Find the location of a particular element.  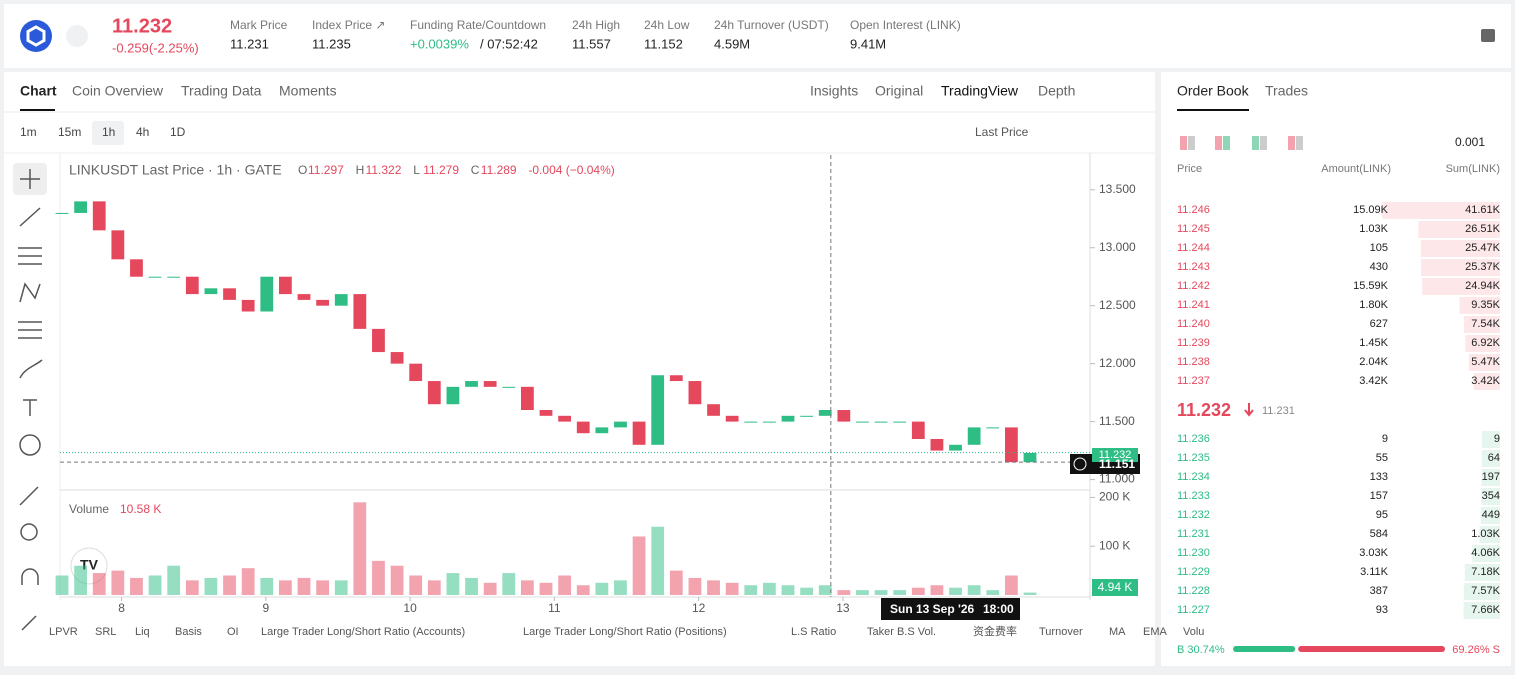

ob-sum: 7.54K is located at coordinates (1485, 324).